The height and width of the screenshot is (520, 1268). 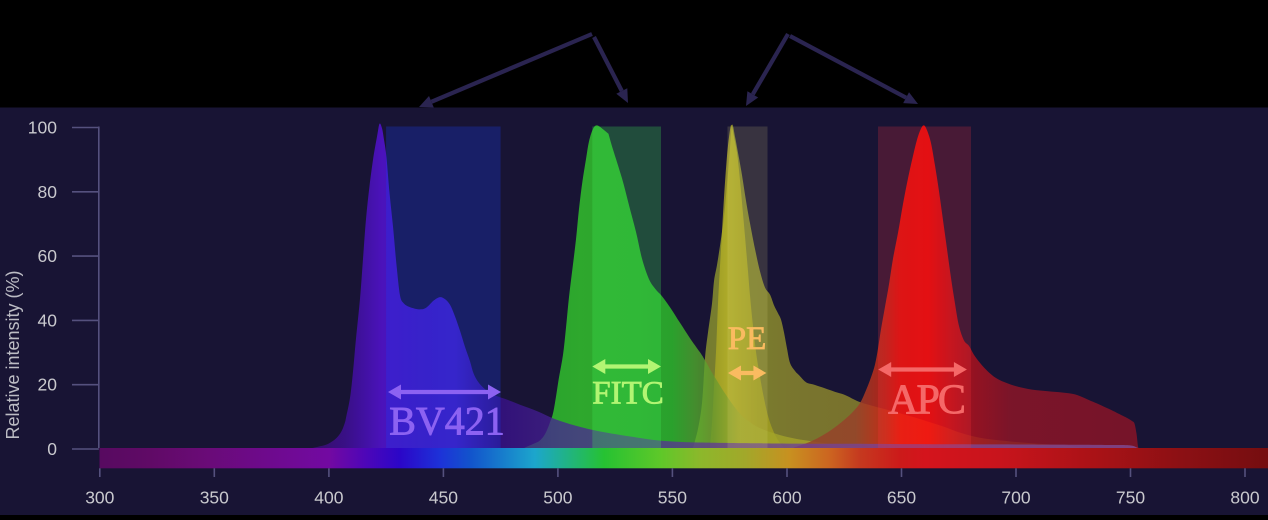 I want to click on svg-text: 800, so click(x=1244, y=498).